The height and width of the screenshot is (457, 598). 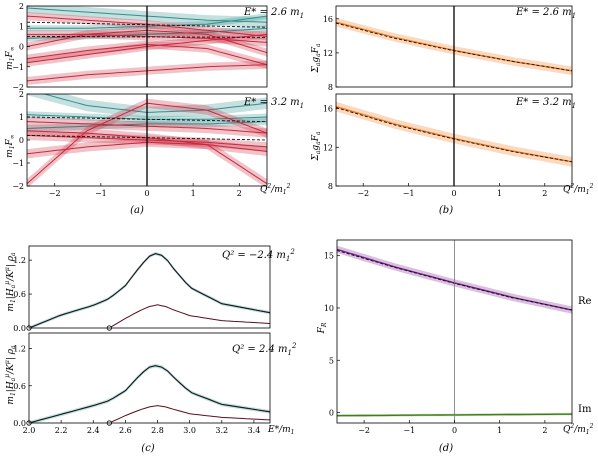 I want to click on ylabel-a-top: m1F∞, so click(x=10, y=58).